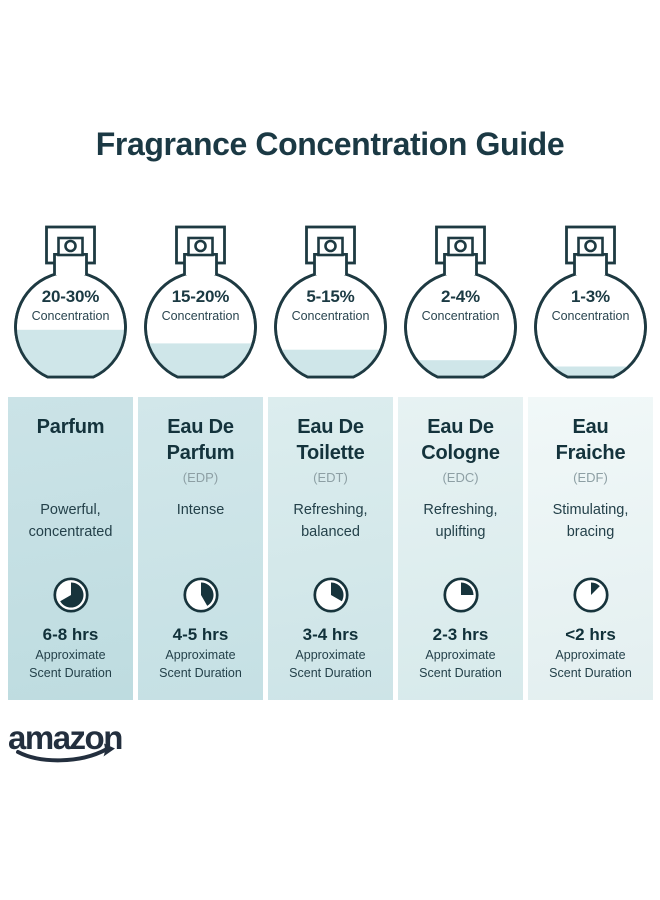  I want to click on fragrance-description: Refreshing, uplifting, so click(460, 521).